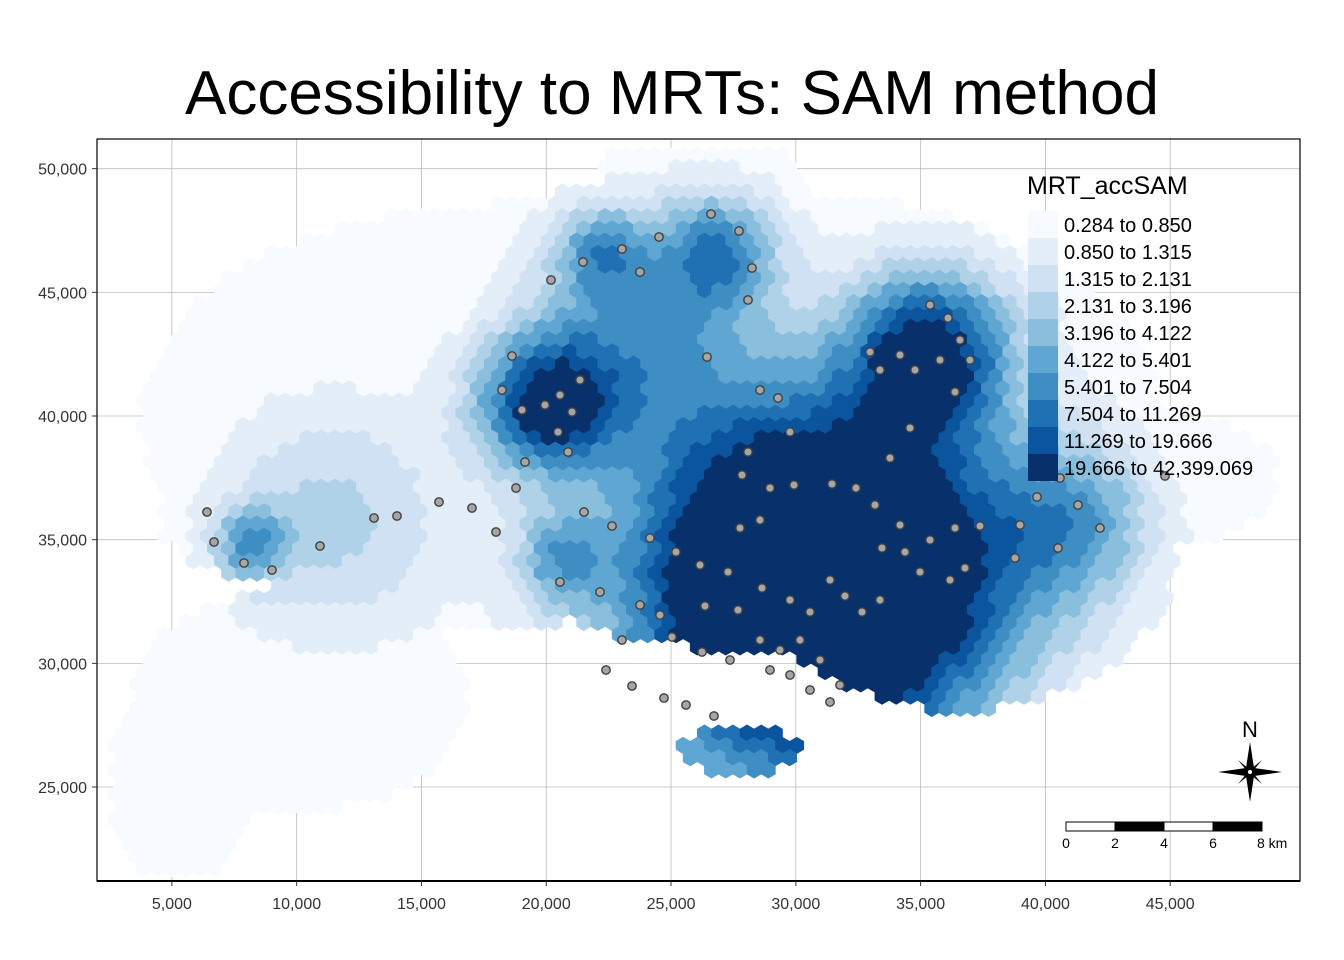  What do you see at coordinates (795, 904) in the screenshot?
I see `x-tick-label: 30,000` at bounding box center [795, 904].